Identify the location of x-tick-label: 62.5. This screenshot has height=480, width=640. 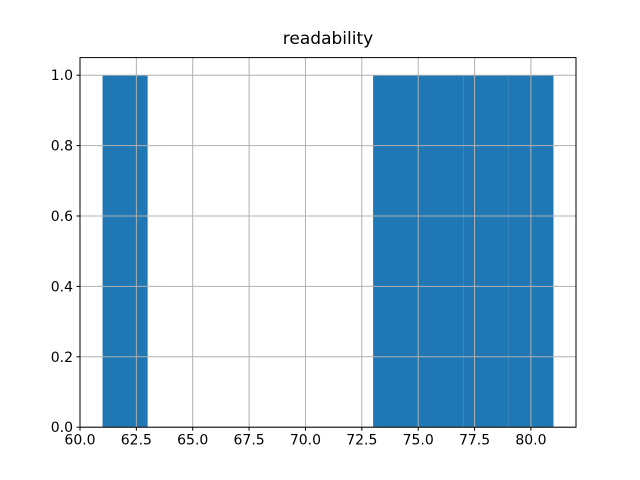
(136, 441).